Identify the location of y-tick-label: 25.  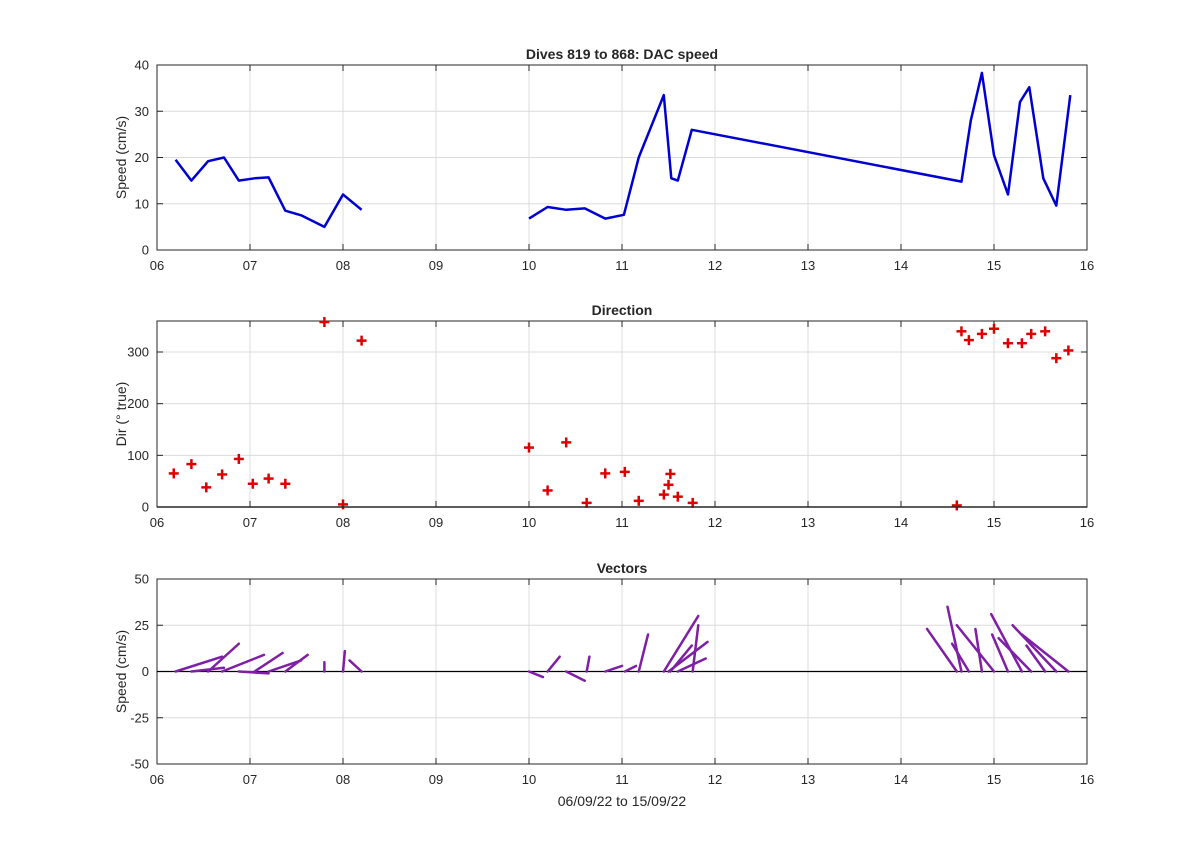
(142, 625).